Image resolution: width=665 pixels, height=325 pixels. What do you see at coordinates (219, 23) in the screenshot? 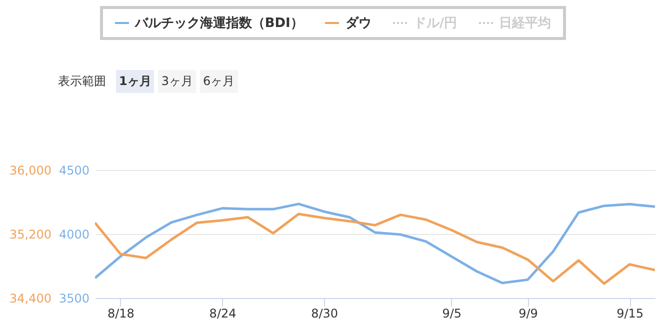
I see `legend-label: バルチック海運指数（BDI）` at bounding box center [219, 23].